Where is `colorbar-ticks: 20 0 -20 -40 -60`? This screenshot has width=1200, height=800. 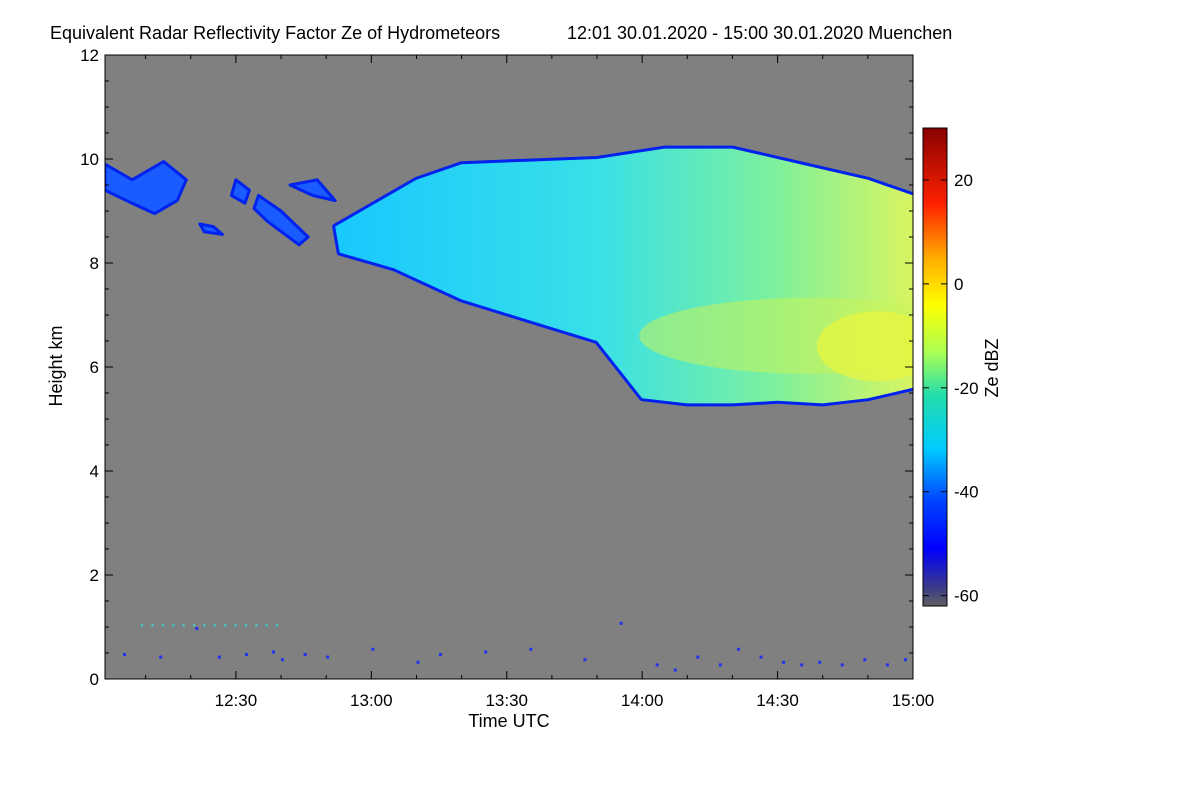
colorbar-ticks: 20 0 -20 -40 -60 is located at coordinates (951, 388).